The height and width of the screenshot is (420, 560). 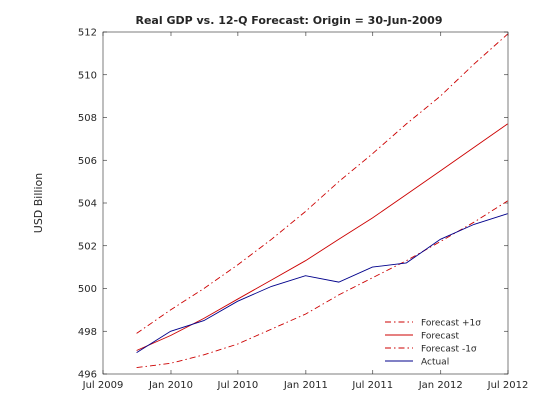 I want to click on x-tick-label: Jan 2012, so click(x=440, y=385).